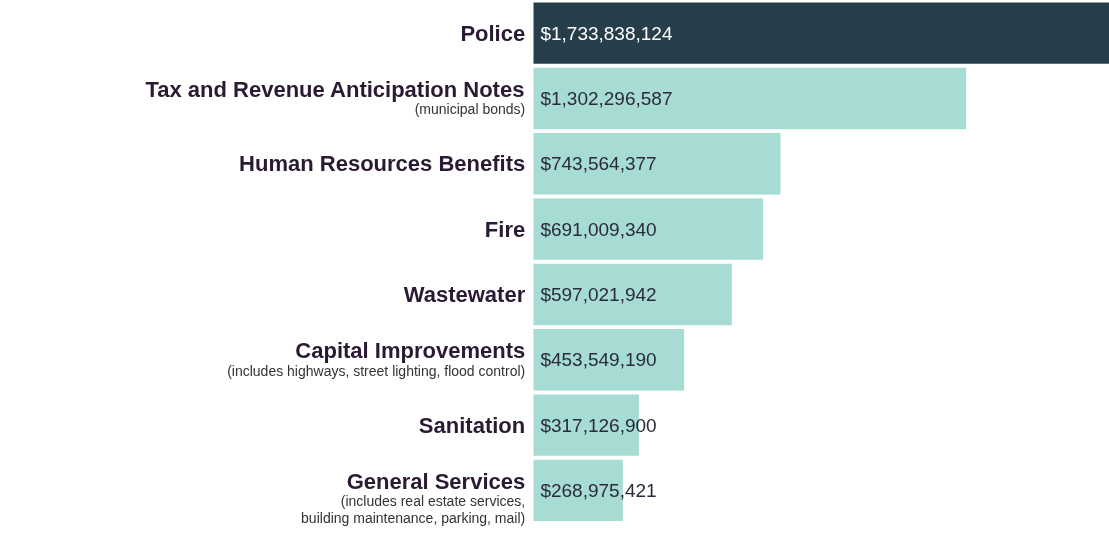  What do you see at coordinates (382, 164) in the screenshot?
I see `y-tick-label: Human Resources Benefits` at bounding box center [382, 164].